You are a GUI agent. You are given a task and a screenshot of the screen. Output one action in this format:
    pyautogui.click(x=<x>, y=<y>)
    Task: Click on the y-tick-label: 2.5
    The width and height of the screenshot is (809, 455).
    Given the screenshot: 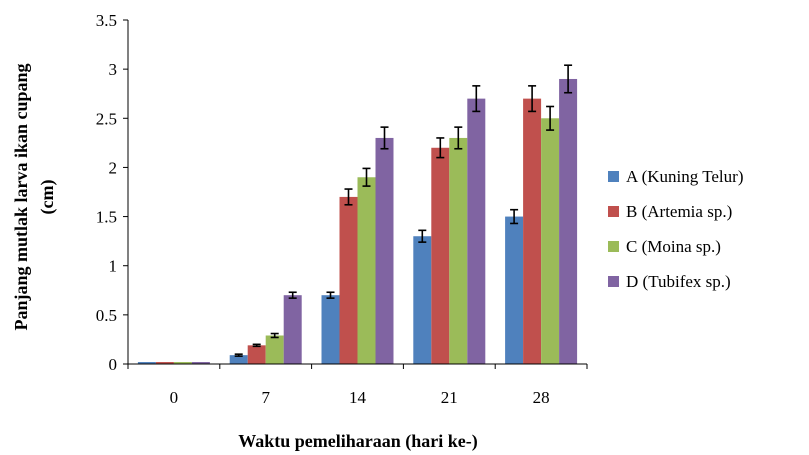 What is the action you would take?
    pyautogui.click(x=106, y=118)
    